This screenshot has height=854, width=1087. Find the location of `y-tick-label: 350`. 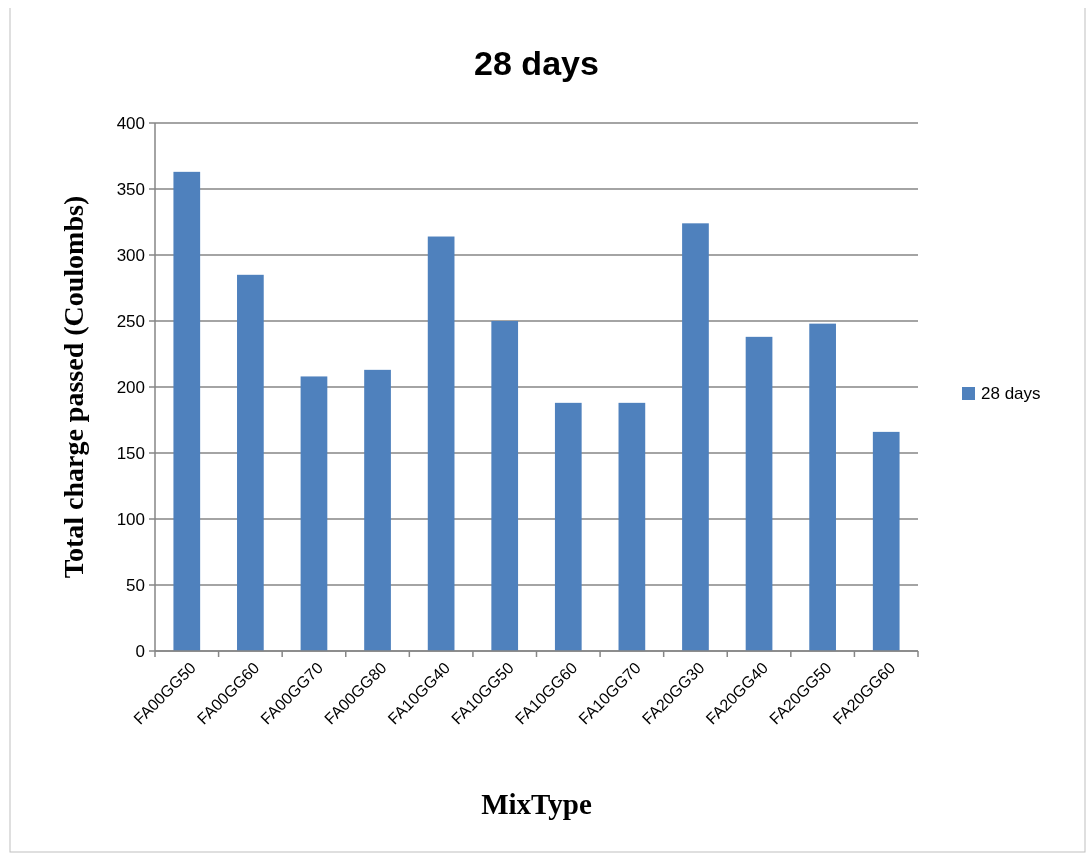

y-tick-label: 350 is located at coordinates (130, 189).